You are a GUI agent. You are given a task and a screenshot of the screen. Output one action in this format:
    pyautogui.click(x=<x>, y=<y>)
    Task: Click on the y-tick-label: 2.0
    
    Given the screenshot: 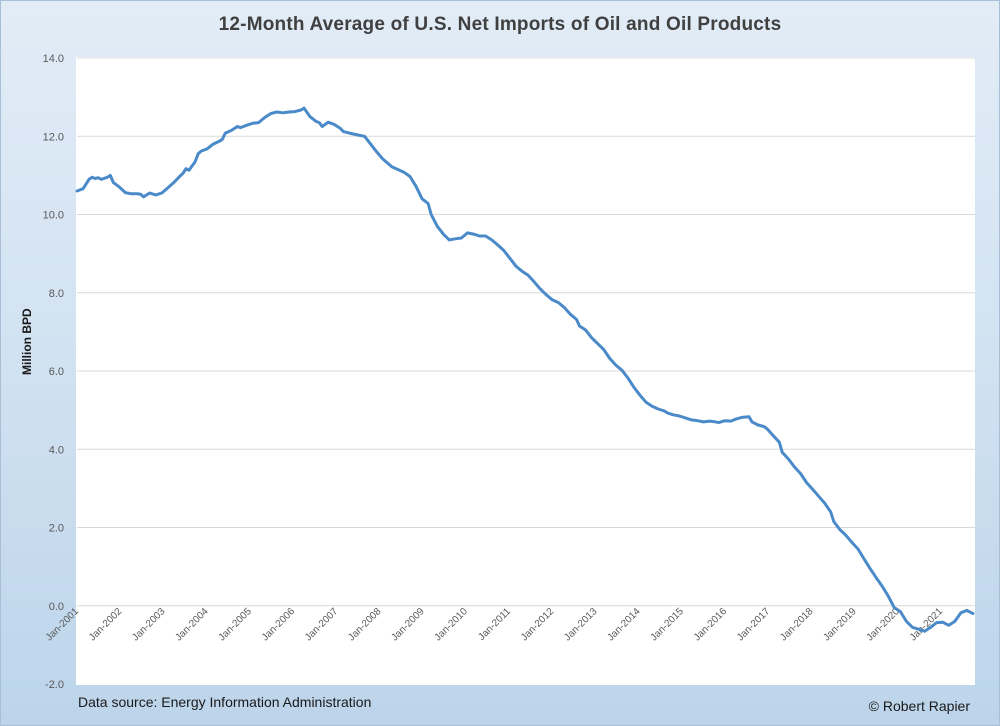 What is the action you would take?
    pyautogui.click(x=56, y=529)
    